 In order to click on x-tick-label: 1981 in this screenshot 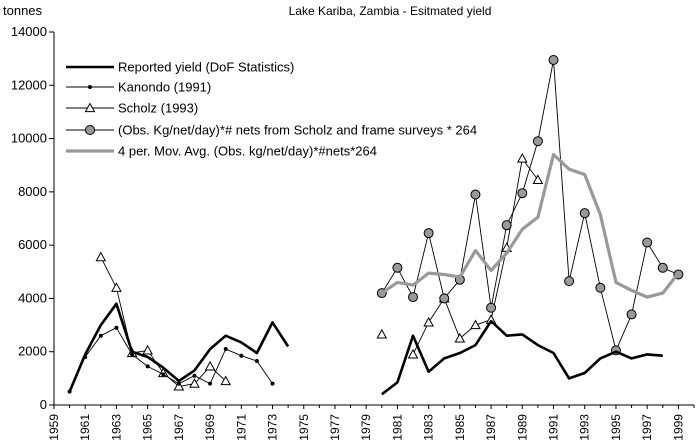, I will do `click(397, 427)`.